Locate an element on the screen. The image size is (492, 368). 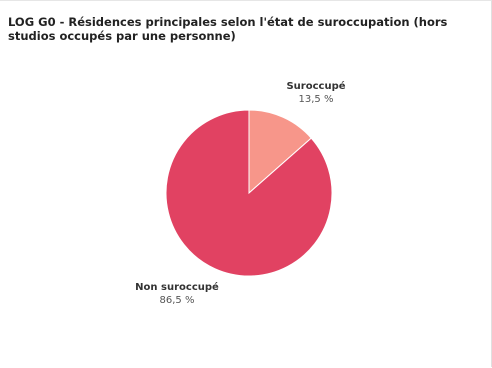
slice-value-non-suroccupe: 86,5 % is located at coordinates (177, 300).